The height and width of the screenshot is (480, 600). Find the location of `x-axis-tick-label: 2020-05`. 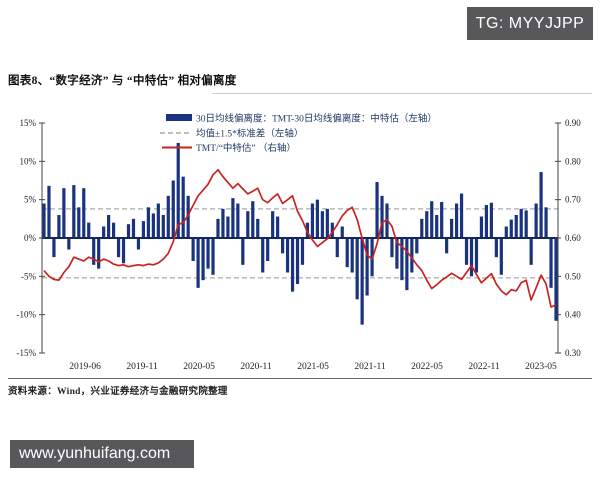

x-axis-tick-label: 2020-05 is located at coordinates (199, 367).